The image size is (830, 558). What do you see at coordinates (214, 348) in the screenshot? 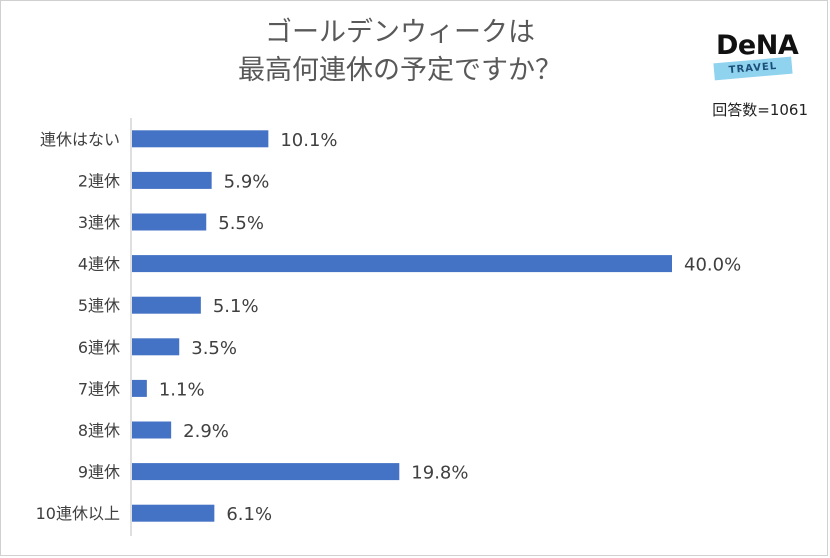
I see `data-label: 3.5%` at bounding box center [214, 348].